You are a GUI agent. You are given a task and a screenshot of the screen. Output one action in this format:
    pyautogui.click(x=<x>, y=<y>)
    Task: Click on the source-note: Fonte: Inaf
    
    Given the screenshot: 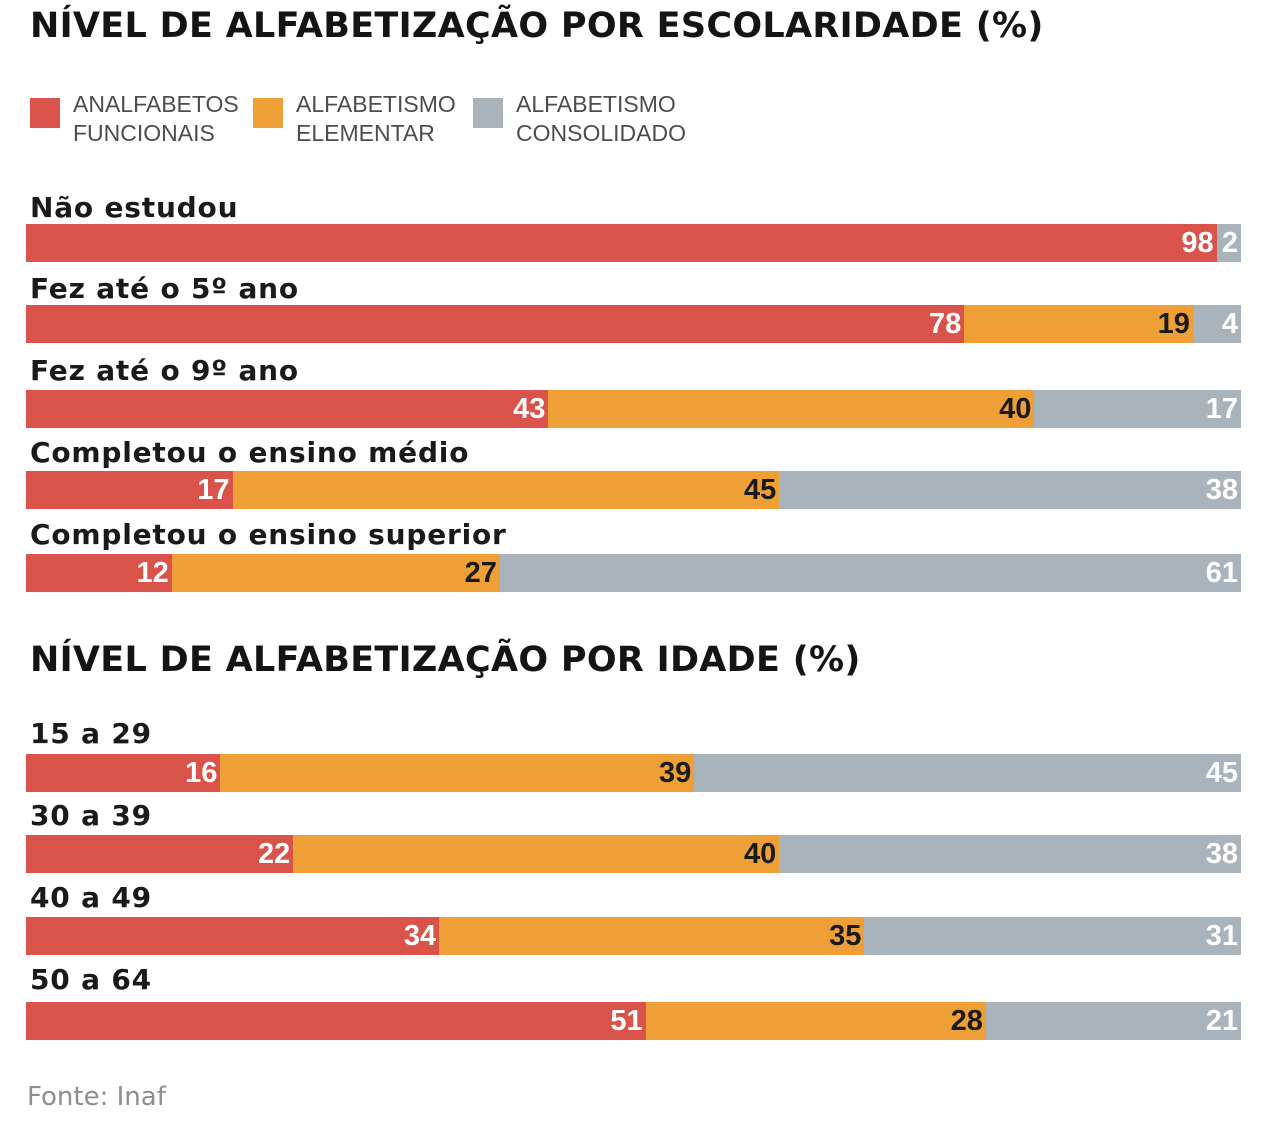 What is the action you would take?
    pyautogui.click(x=96, y=1097)
    